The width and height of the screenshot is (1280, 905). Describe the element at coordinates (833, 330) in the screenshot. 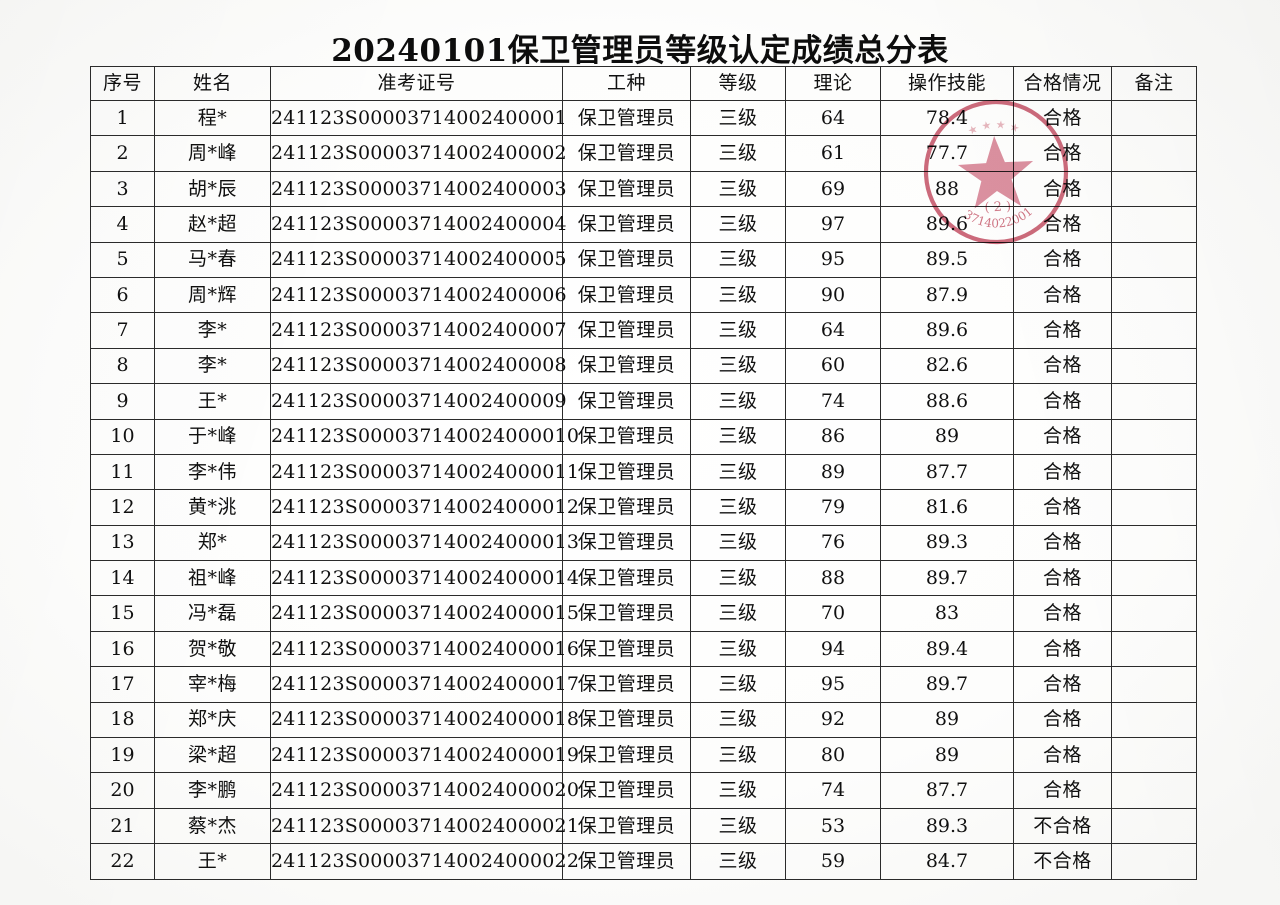

I see `cell-theory: 64` at that location.